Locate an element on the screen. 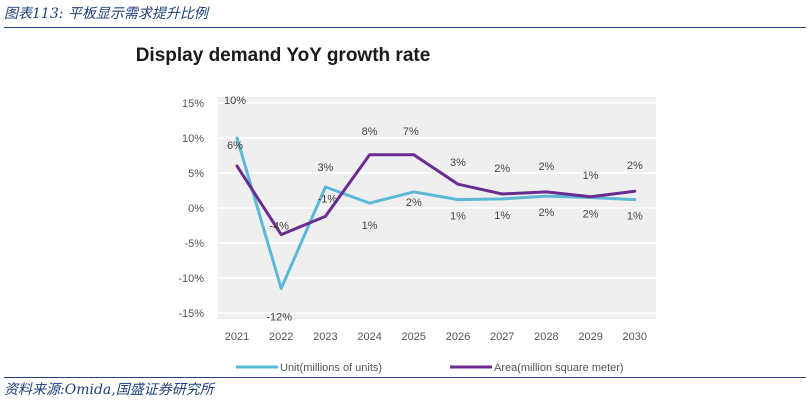 The height and width of the screenshot is (404, 810). y-tick-label: -10% is located at coordinates (191, 279).